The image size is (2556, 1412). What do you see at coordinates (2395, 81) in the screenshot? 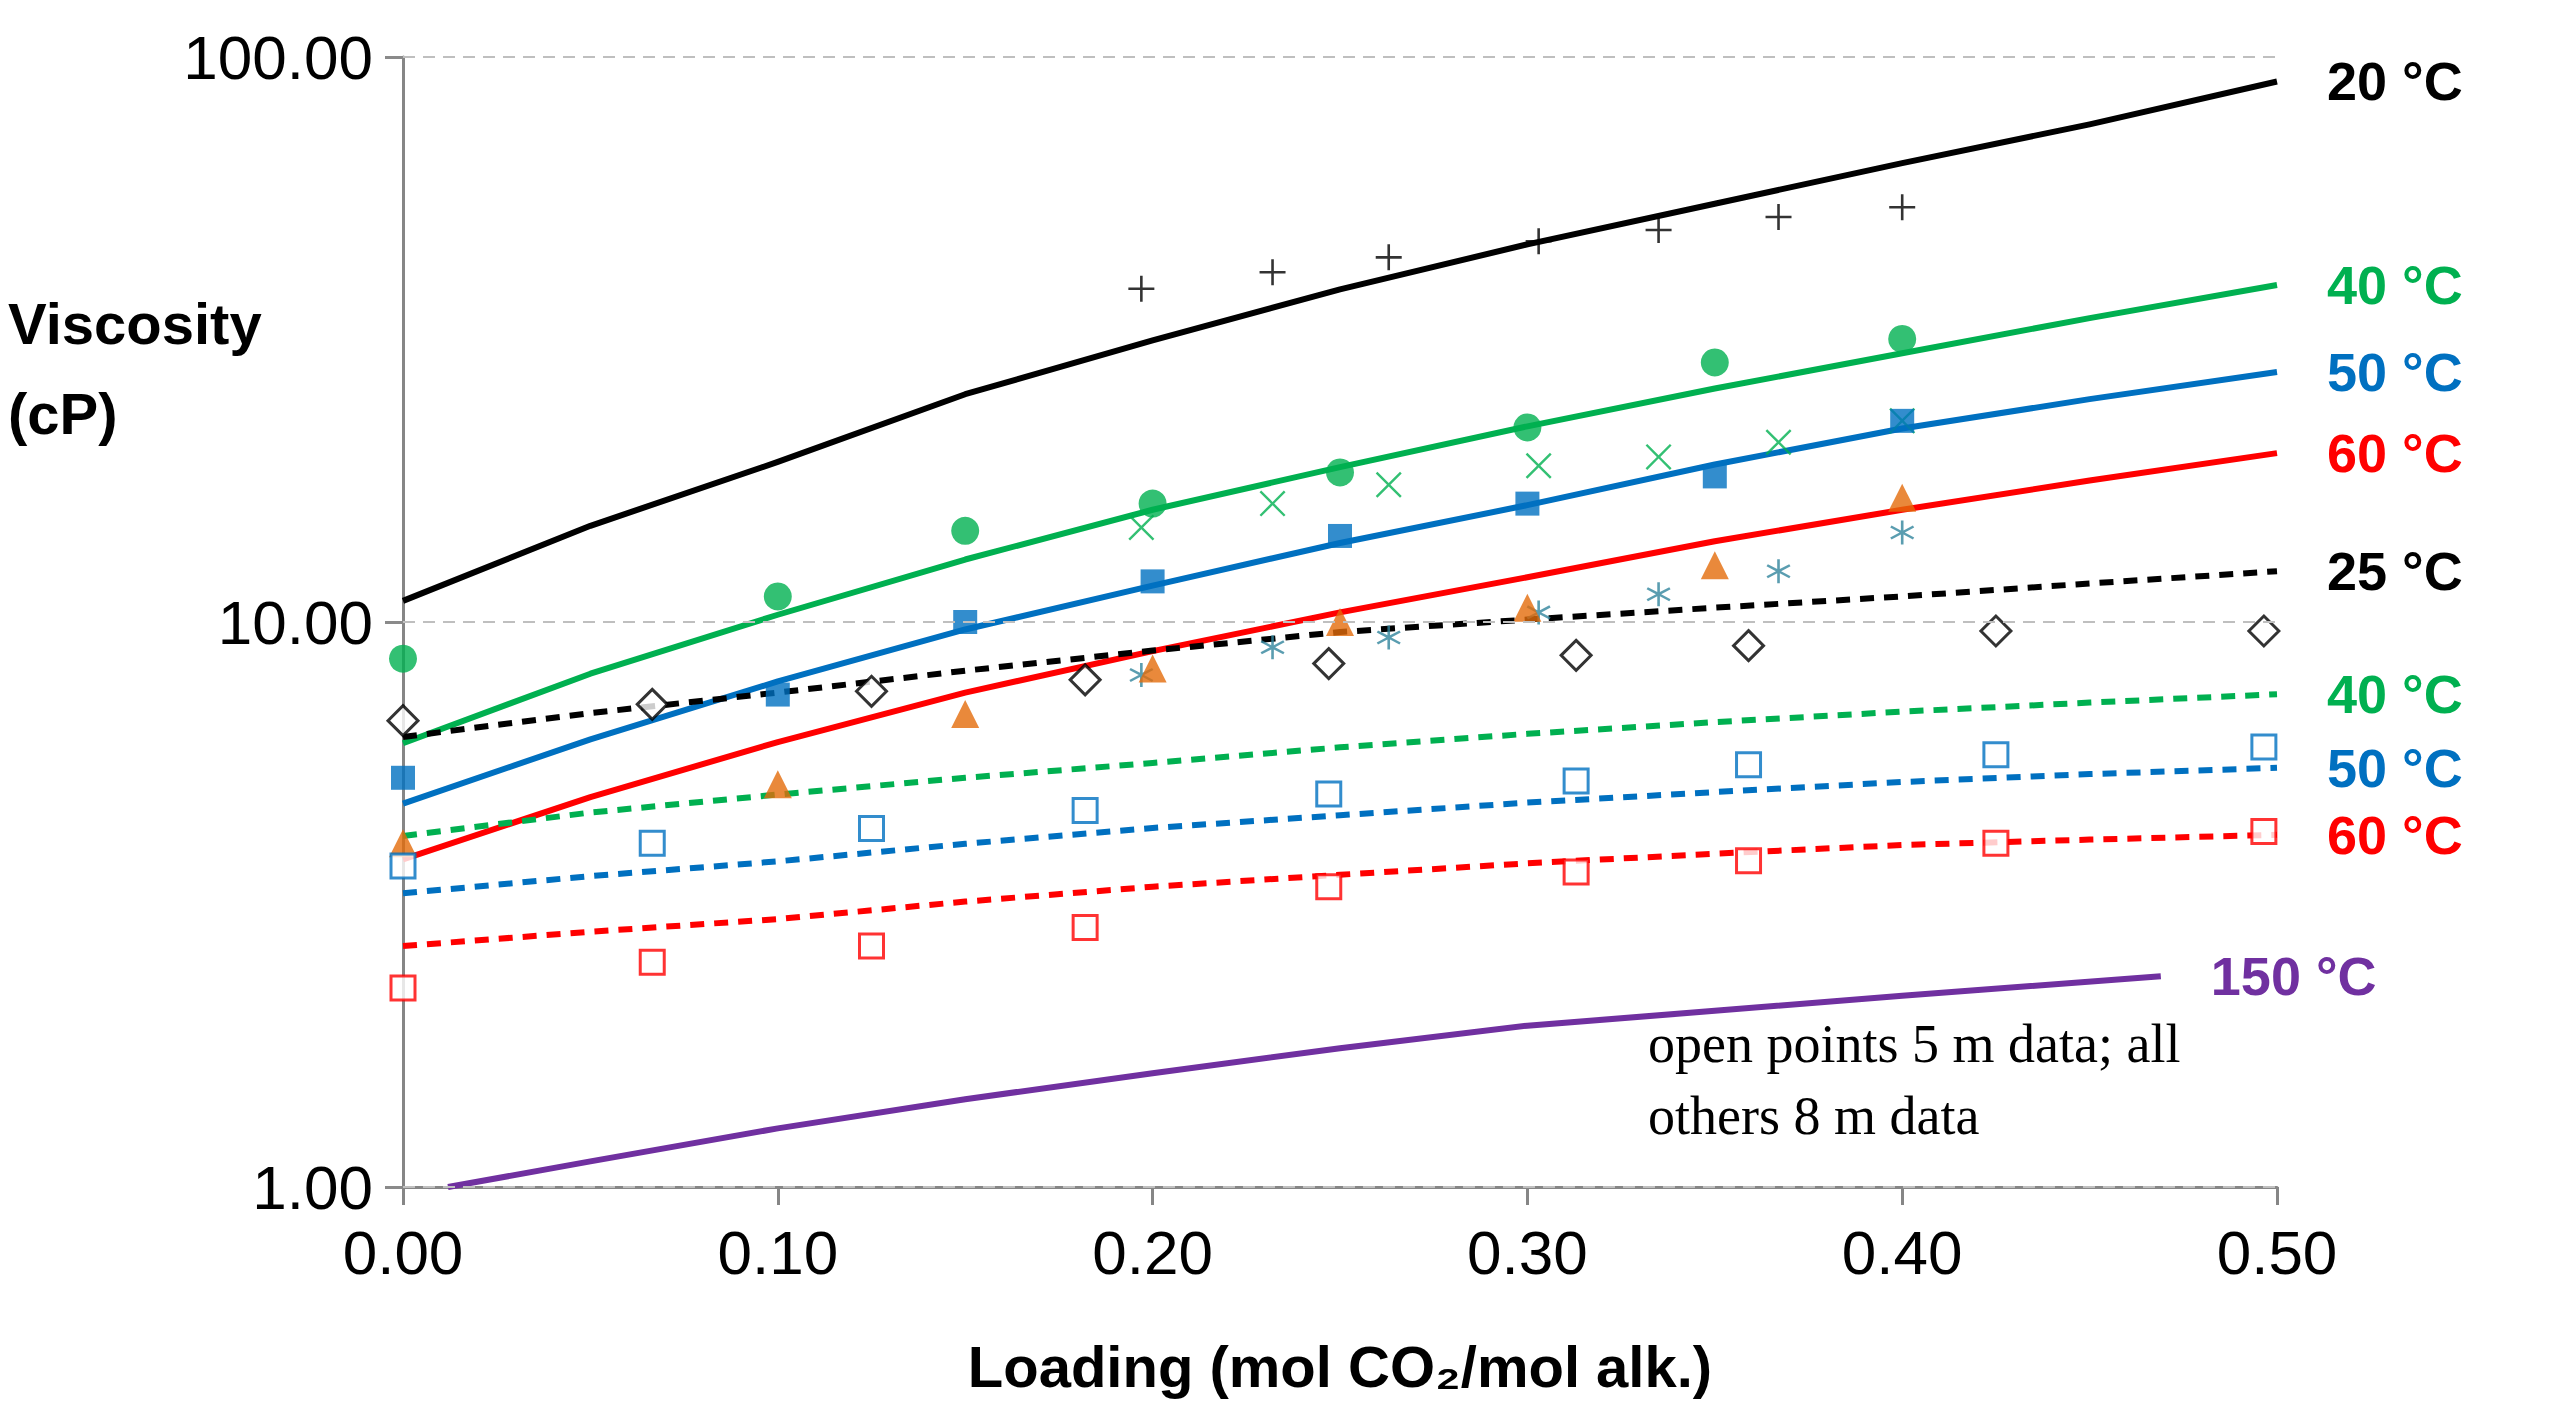
I see `series-label: 20 °C` at bounding box center [2395, 81].